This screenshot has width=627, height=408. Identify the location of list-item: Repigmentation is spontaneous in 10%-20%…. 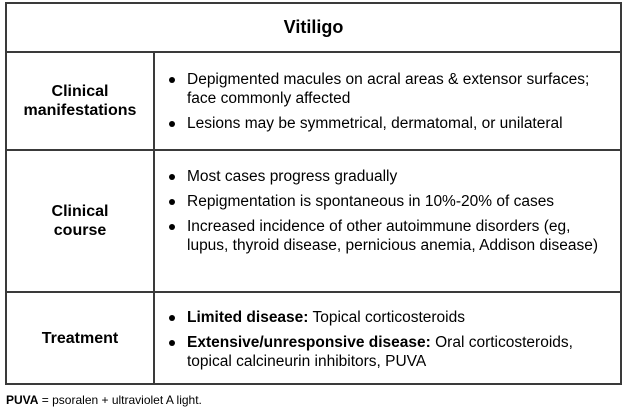
(391, 201).